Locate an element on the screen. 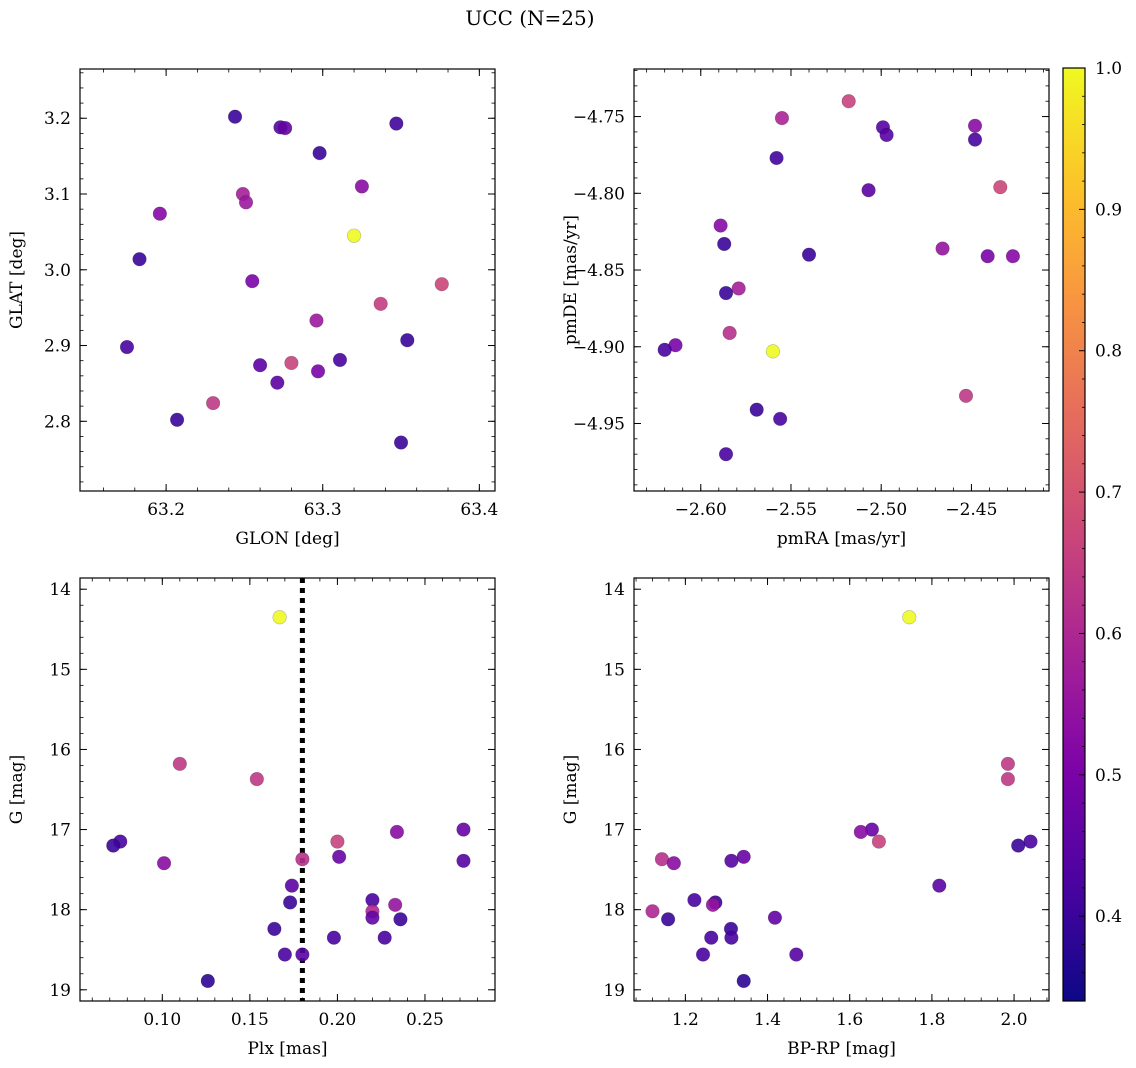 The image size is (1136, 1068). x-tick-label: 0.15 is located at coordinates (250, 1020).